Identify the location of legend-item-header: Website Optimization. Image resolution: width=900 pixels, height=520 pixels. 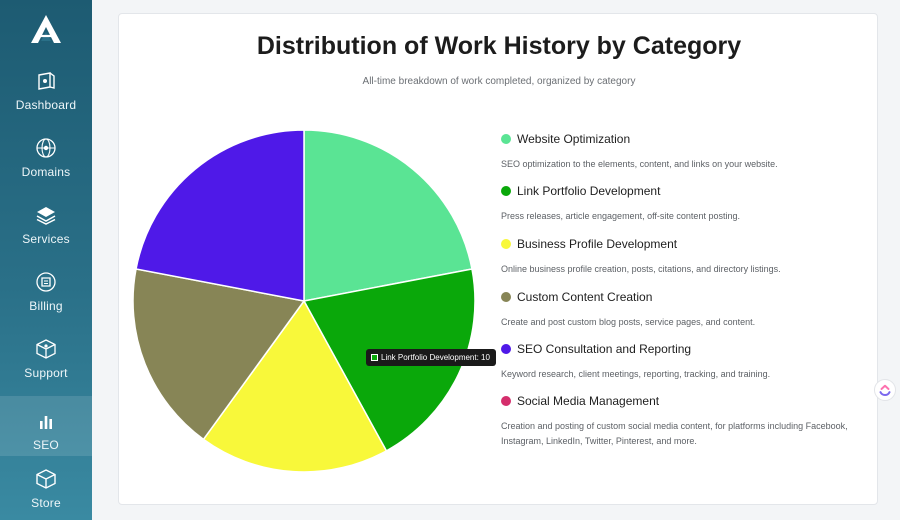
(686, 139).